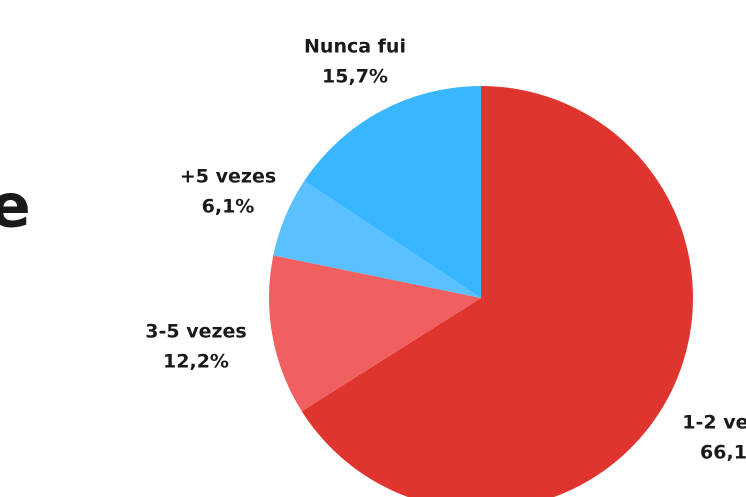 This screenshot has width=746, height=497. What do you see at coordinates (15, 207) in the screenshot?
I see `title-fragment: e` at bounding box center [15, 207].